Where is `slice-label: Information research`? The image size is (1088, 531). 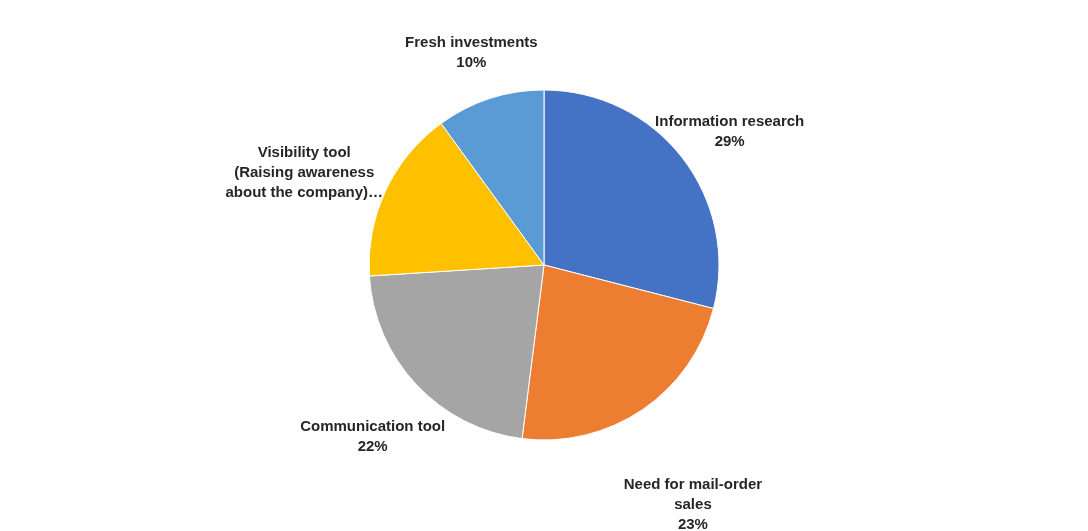 slice-label: Information research is located at coordinates (730, 120).